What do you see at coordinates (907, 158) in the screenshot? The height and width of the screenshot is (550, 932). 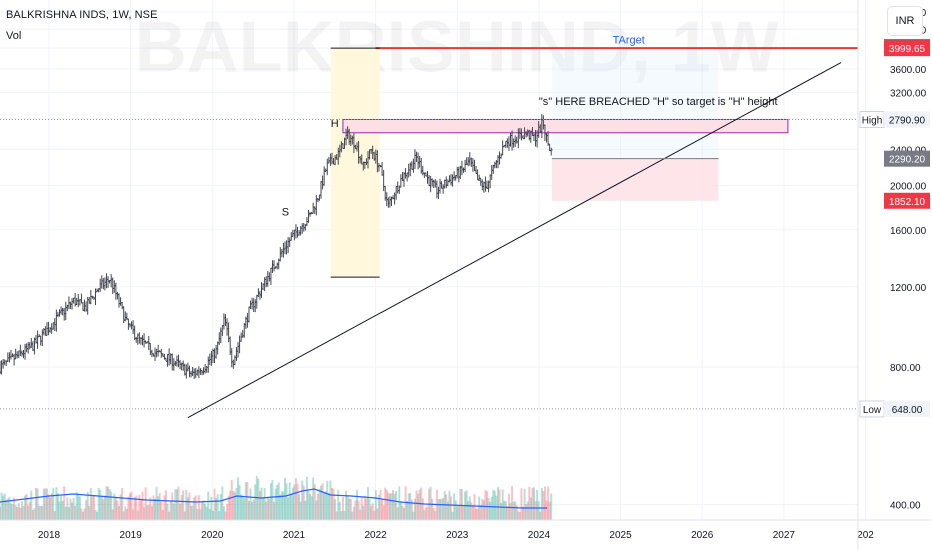 I see `price-tag: 2290.20` at bounding box center [907, 158].